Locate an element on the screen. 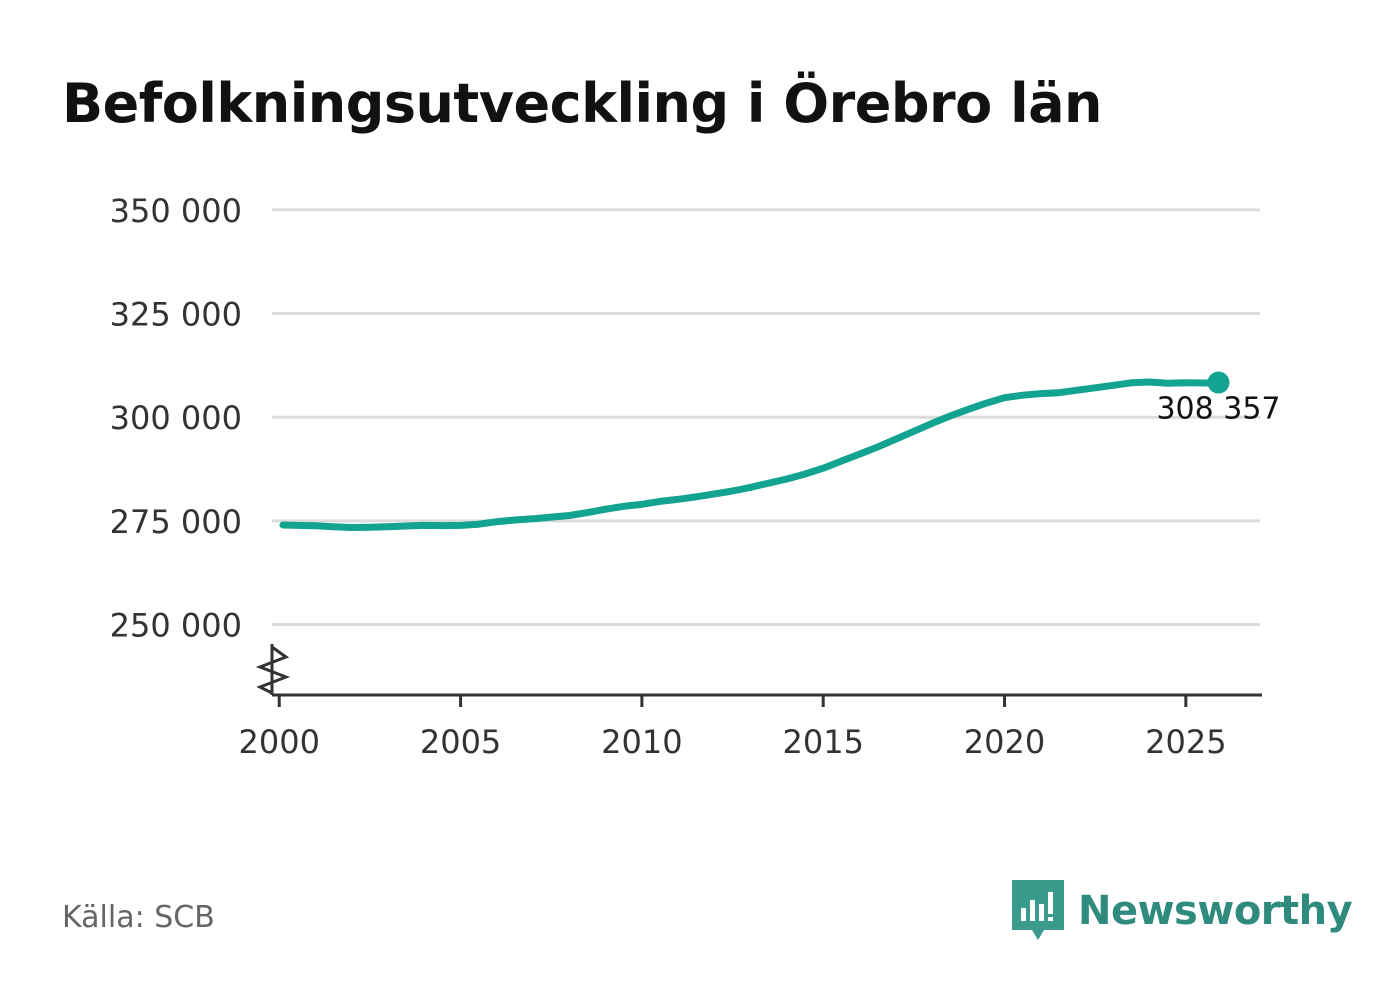  series-line-befolkning is located at coordinates (750, 454).